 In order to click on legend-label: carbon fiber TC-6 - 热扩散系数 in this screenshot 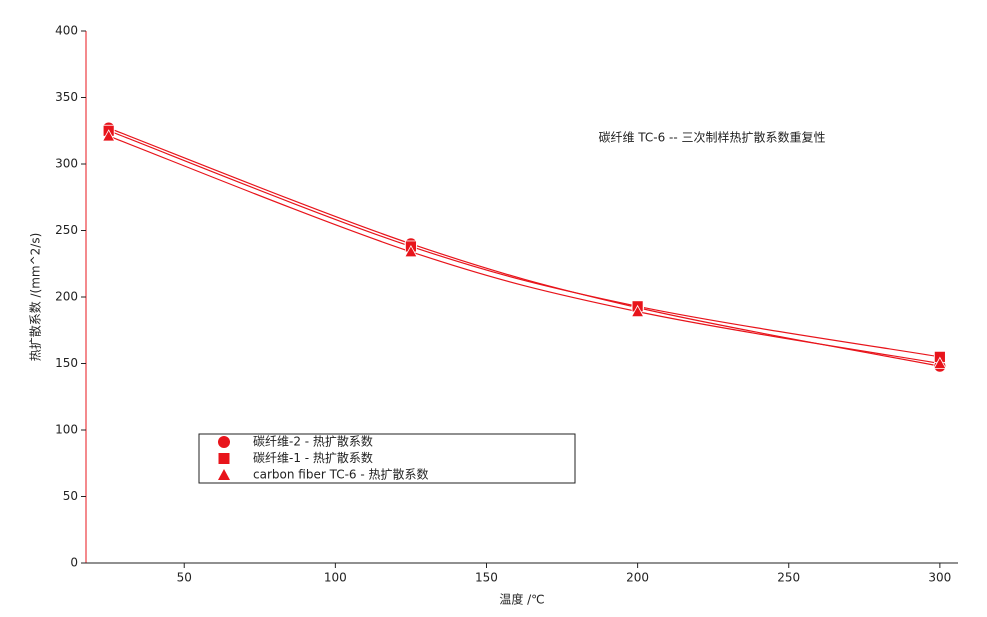, I will do `click(341, 474)`.